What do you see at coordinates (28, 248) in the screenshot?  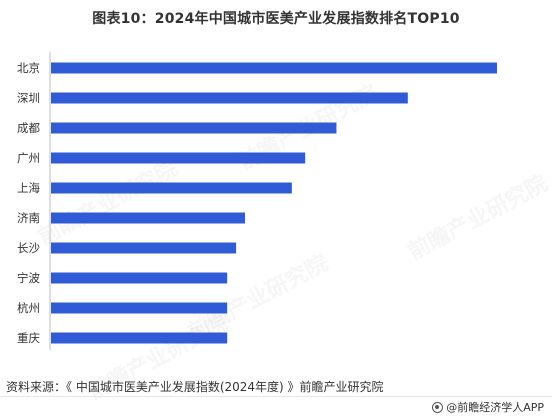 I see `category-label-6: 长沙` at bounding box center [28, 248].